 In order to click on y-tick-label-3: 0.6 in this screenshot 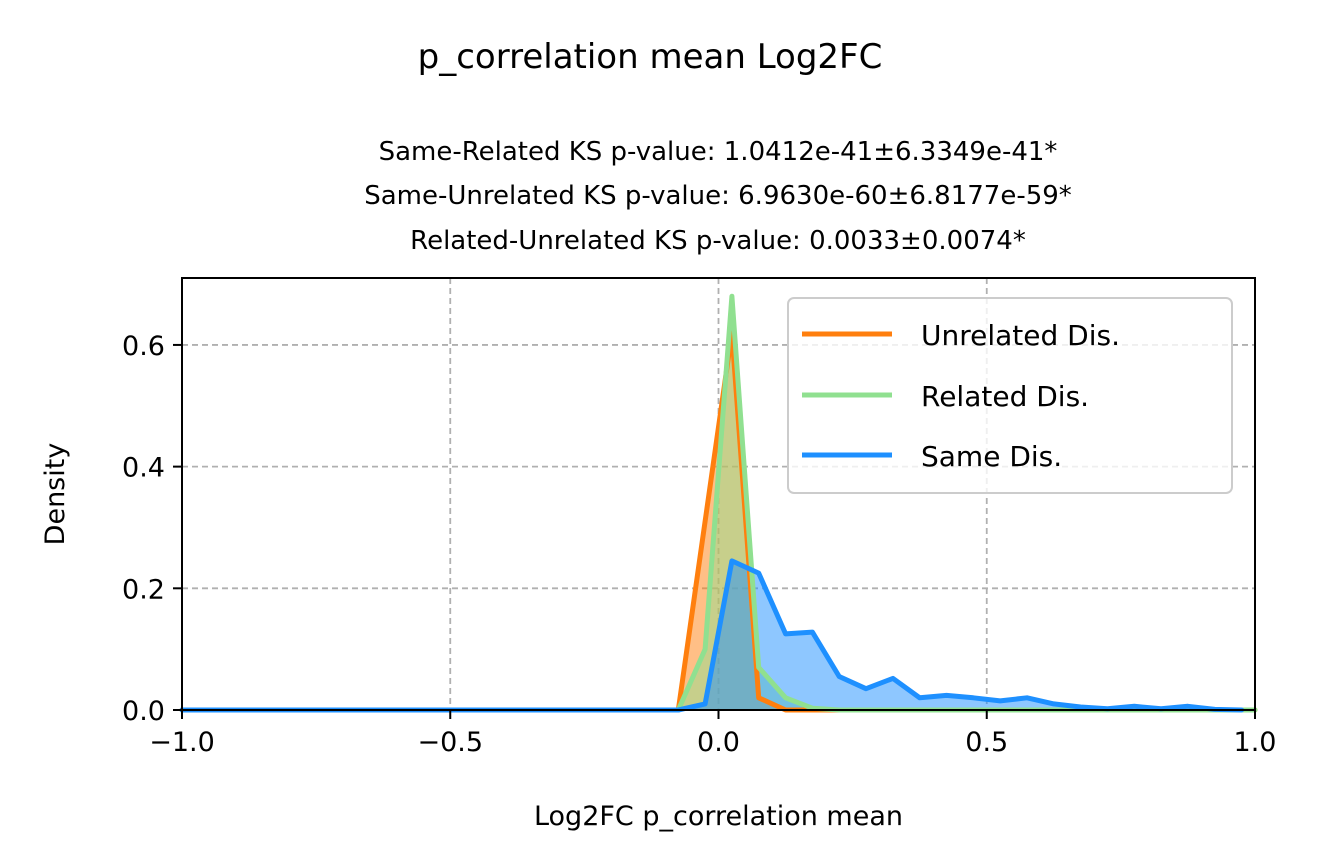, I will do `click(143, 346)`.